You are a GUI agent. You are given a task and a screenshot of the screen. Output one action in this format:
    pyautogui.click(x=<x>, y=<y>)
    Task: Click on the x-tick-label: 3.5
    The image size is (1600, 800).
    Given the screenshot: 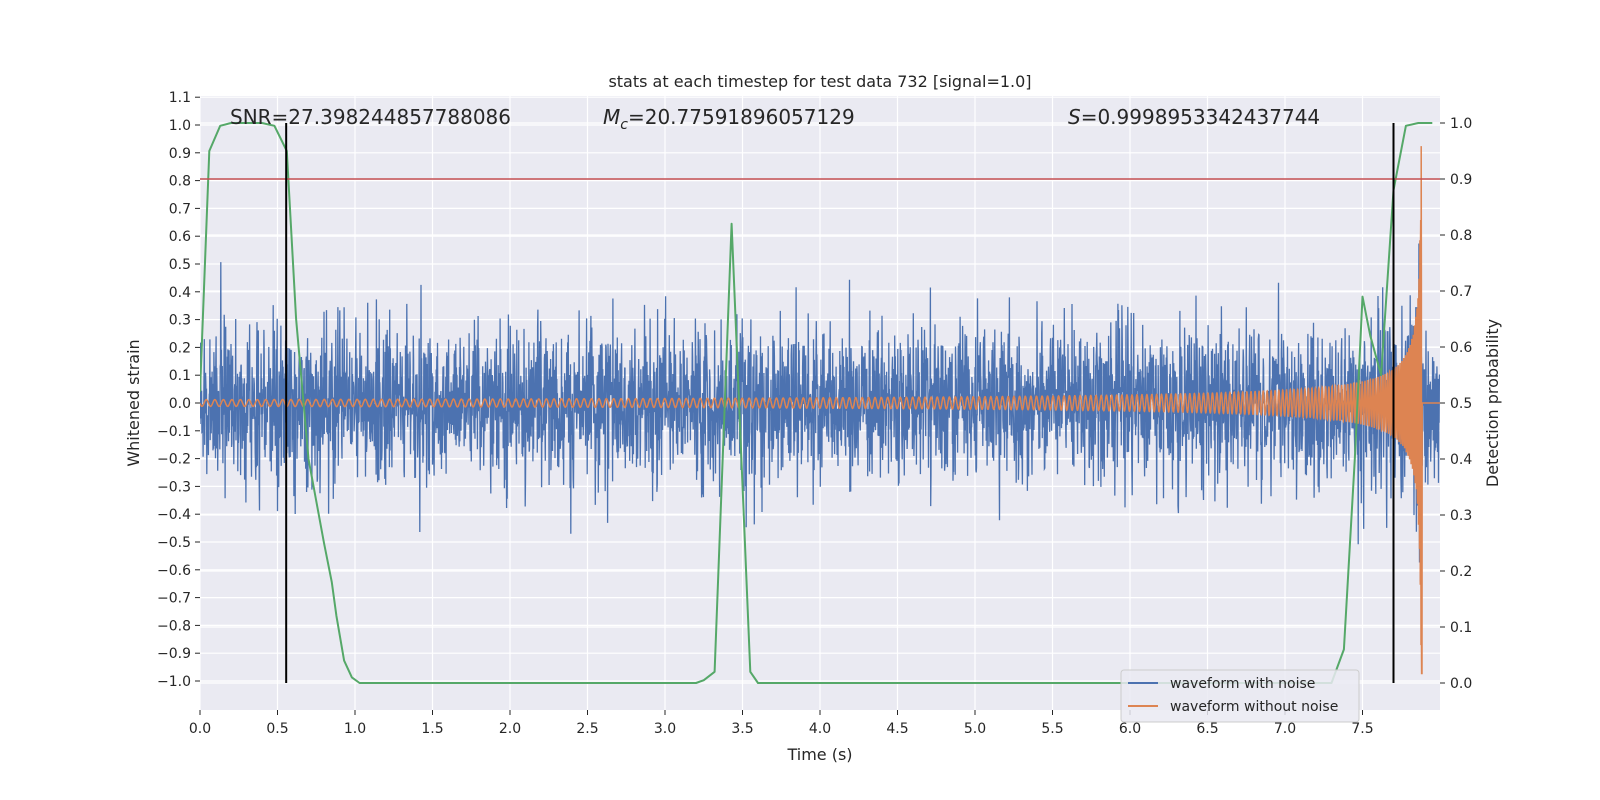 What is the action you would take?
    pyautogui.click(x=742, y=729)
    